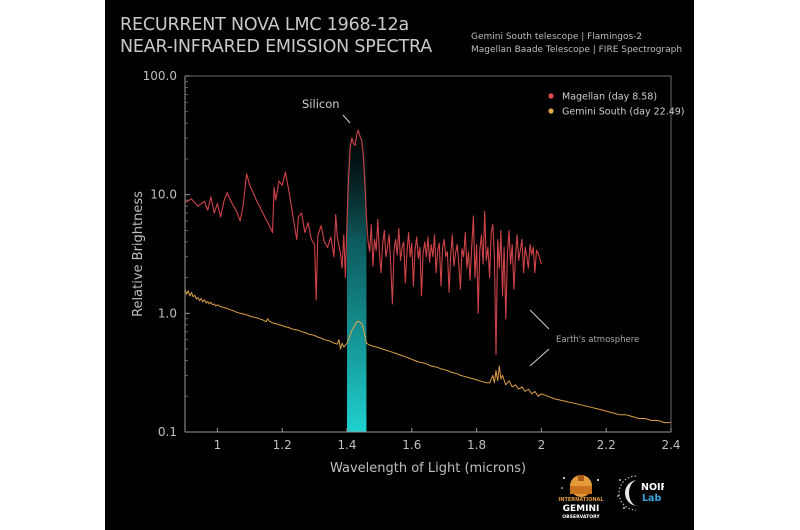 The image size is (800, 530). What do you see at coordinates (476, 445) in the screenshot?
I see `x-tick-label: 1.8` at bounding box center [476, 445].